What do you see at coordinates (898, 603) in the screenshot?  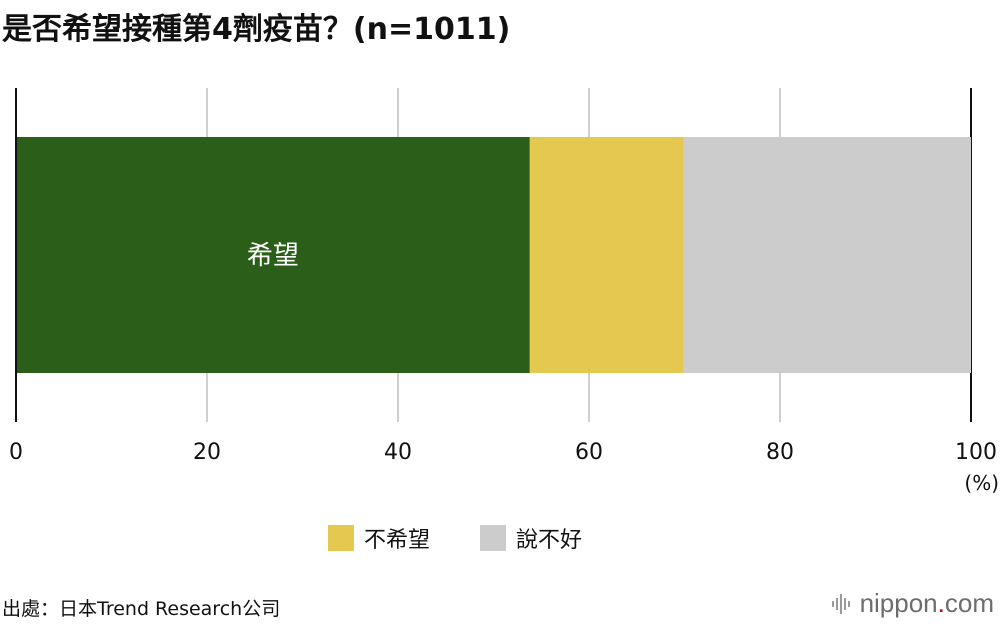 I see `brand-name: nippon` at bounding box center [898, 603].